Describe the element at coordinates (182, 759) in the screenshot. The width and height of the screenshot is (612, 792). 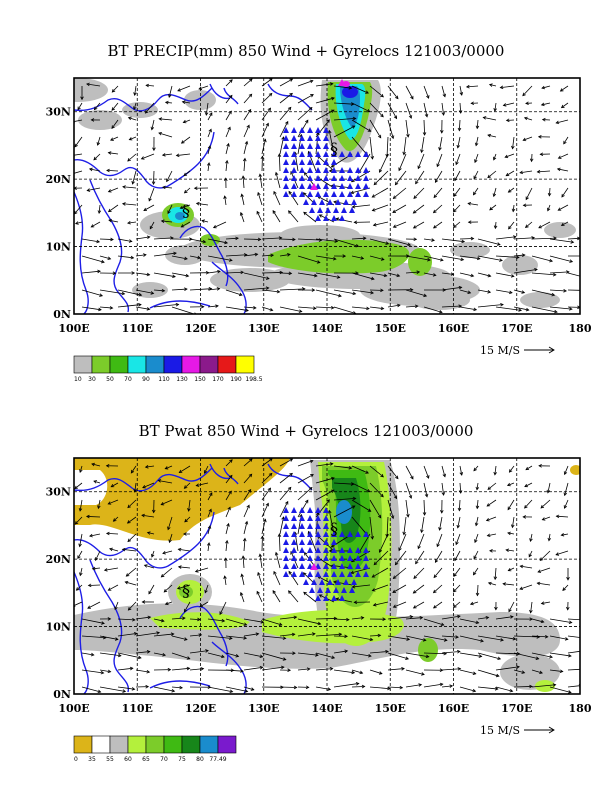
I see `colorbar-label: 75` at that location.